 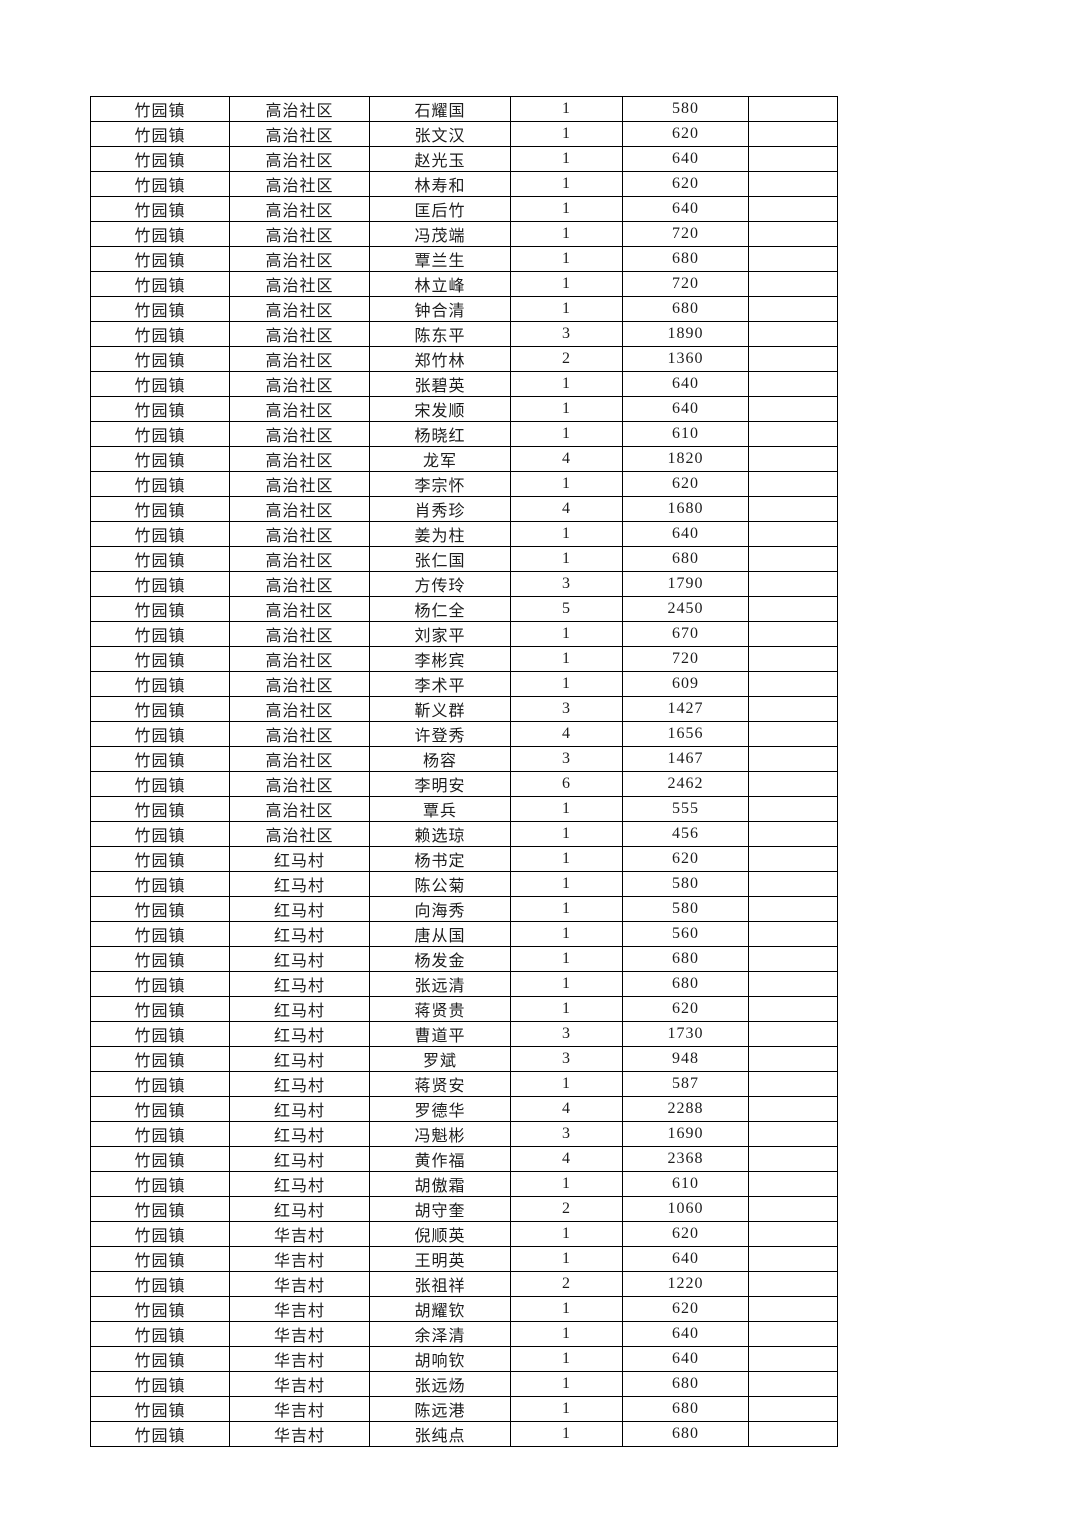 What do you see at coordinates (566, 609) in the screenshot?
I see `cell-count: 5` at bounding box center [566, 609].